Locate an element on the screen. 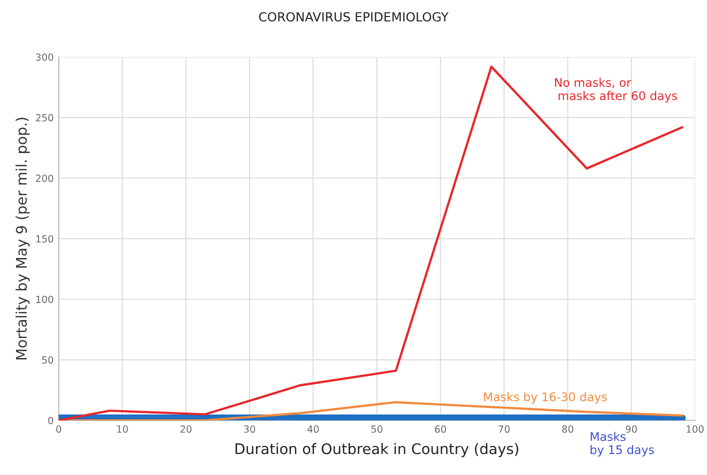 The image size is (707, 475). y-tick-label: 300 is located at coordinates (45, 57).